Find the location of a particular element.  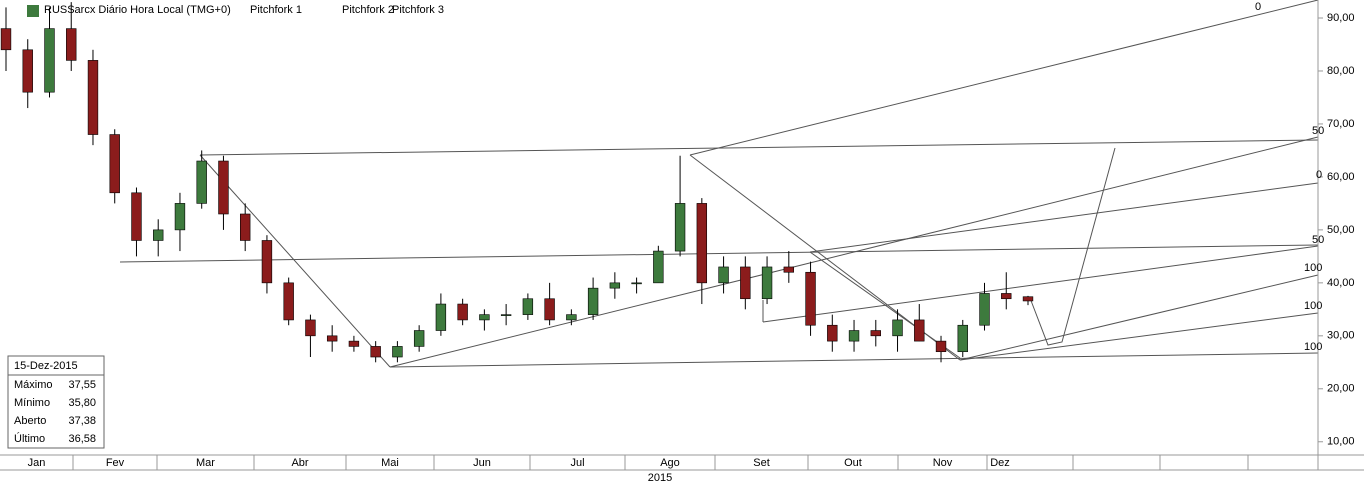

chart-title: RUSSarcx Diário Hora Local (TMG+0) is located at coordinates (137, 10).